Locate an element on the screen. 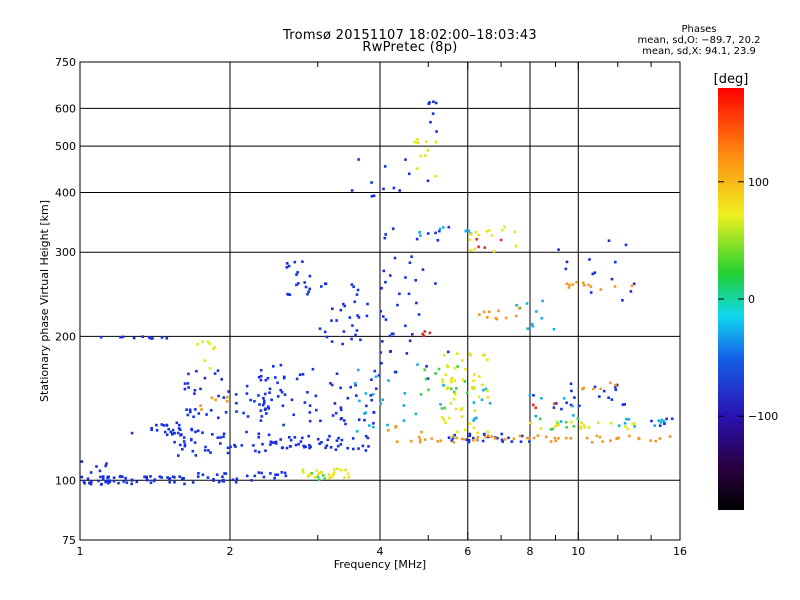 This screenshot has height=600, width=800. x-tick-label: 6 is located at coordinates (467, 551).